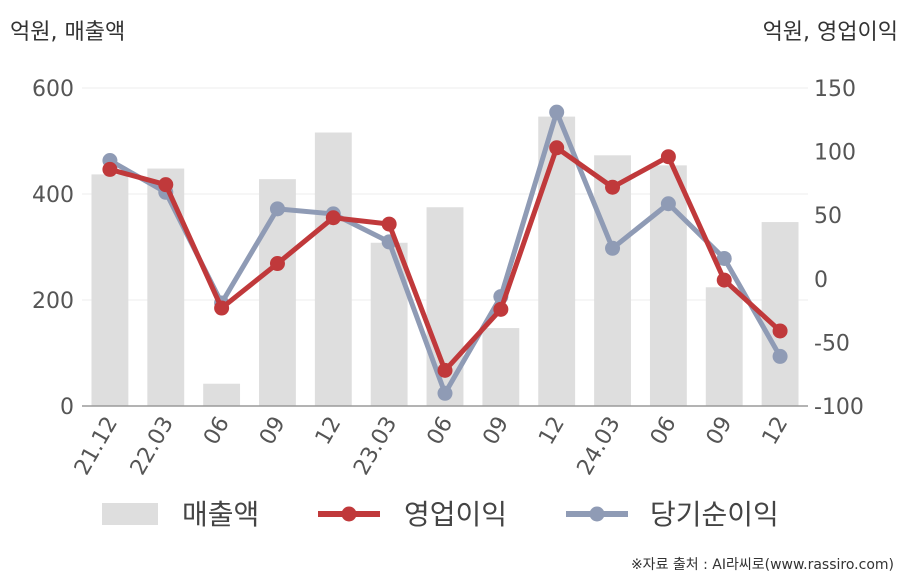  What do you see at coordinates (53, 195) in the screenshot?
I see `left-tick-label: 400` at bounding box center [53, 195].